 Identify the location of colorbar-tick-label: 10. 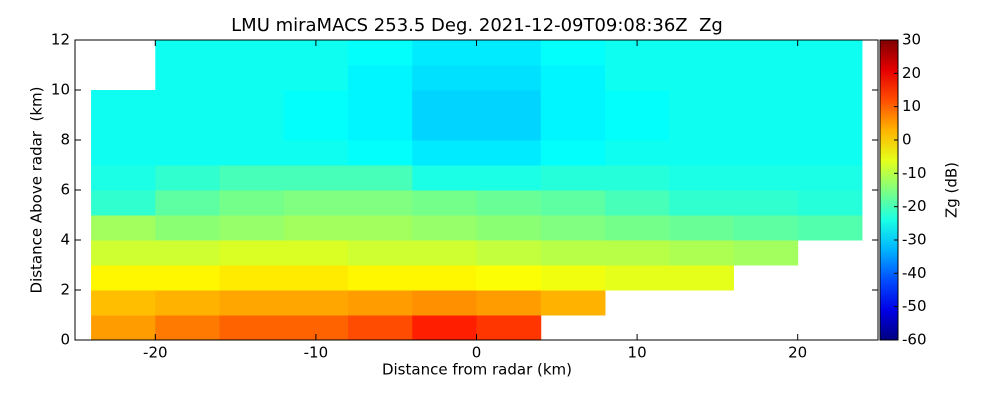
(911, 106).